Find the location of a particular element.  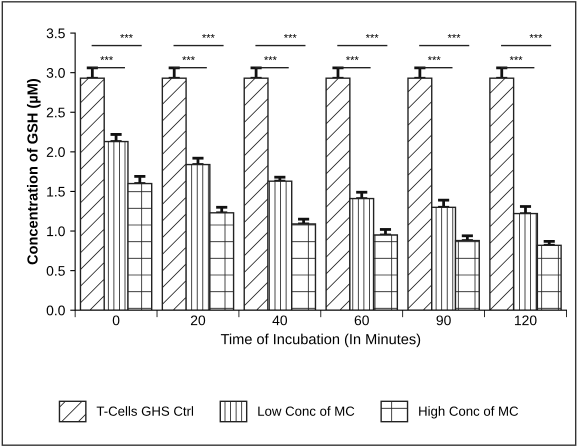

legend-label: T-Cells GHS Ctrl is located at coordinates (145, 411).